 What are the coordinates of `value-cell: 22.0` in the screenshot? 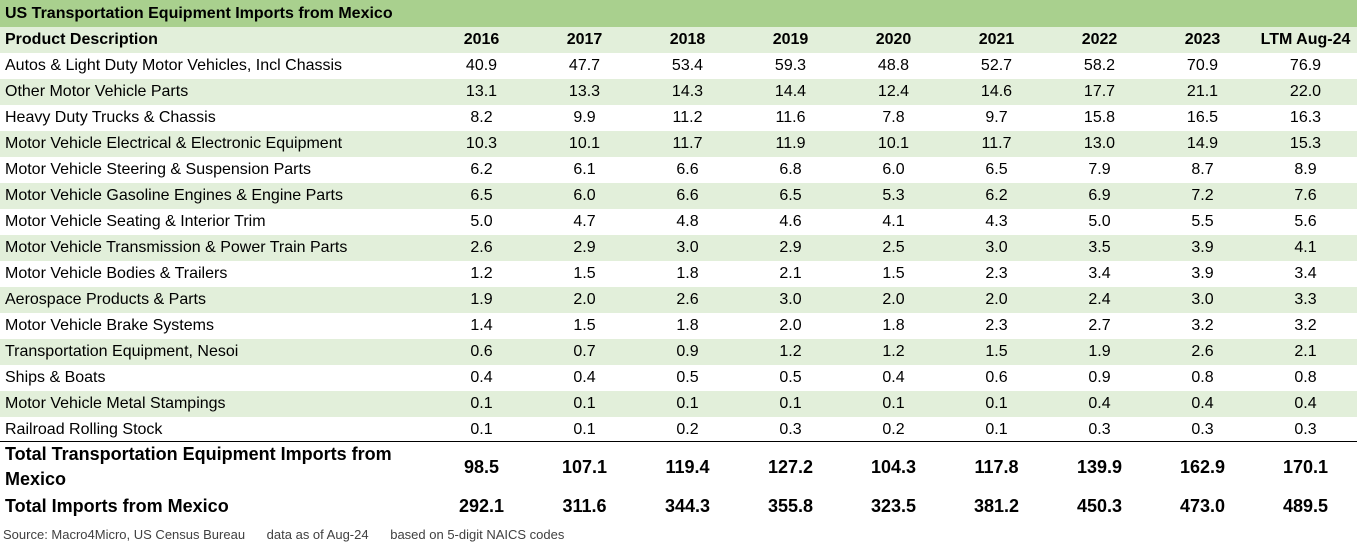 It's located at (1305, 91).